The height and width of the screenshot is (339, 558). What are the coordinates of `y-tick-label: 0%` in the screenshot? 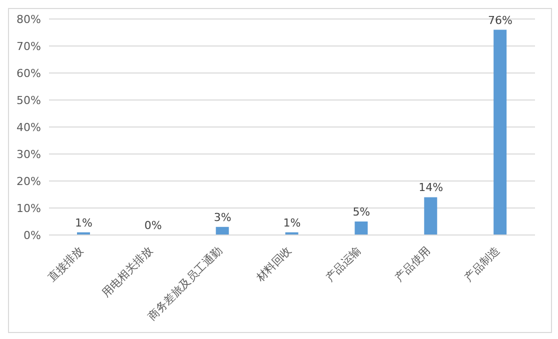 It's located at (32, 235).